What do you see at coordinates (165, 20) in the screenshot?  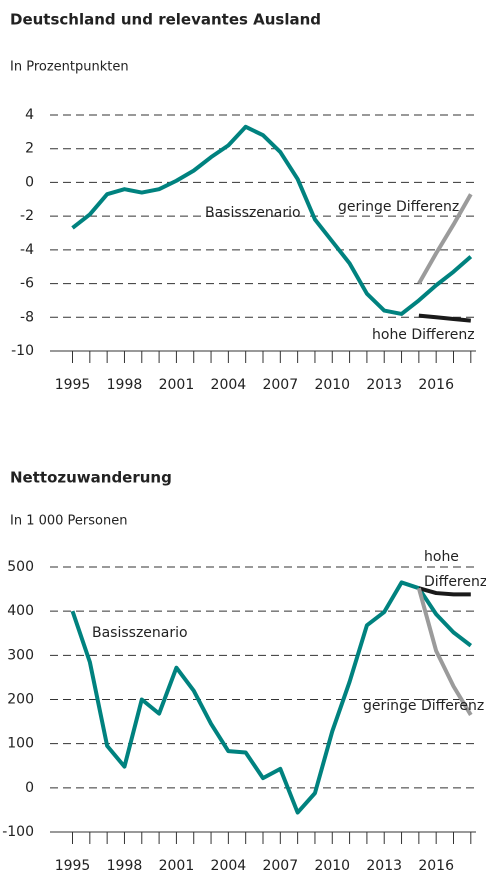 I see `chart-title: Deutschland und relevantes Ausland` at bounding box center [165, 20].